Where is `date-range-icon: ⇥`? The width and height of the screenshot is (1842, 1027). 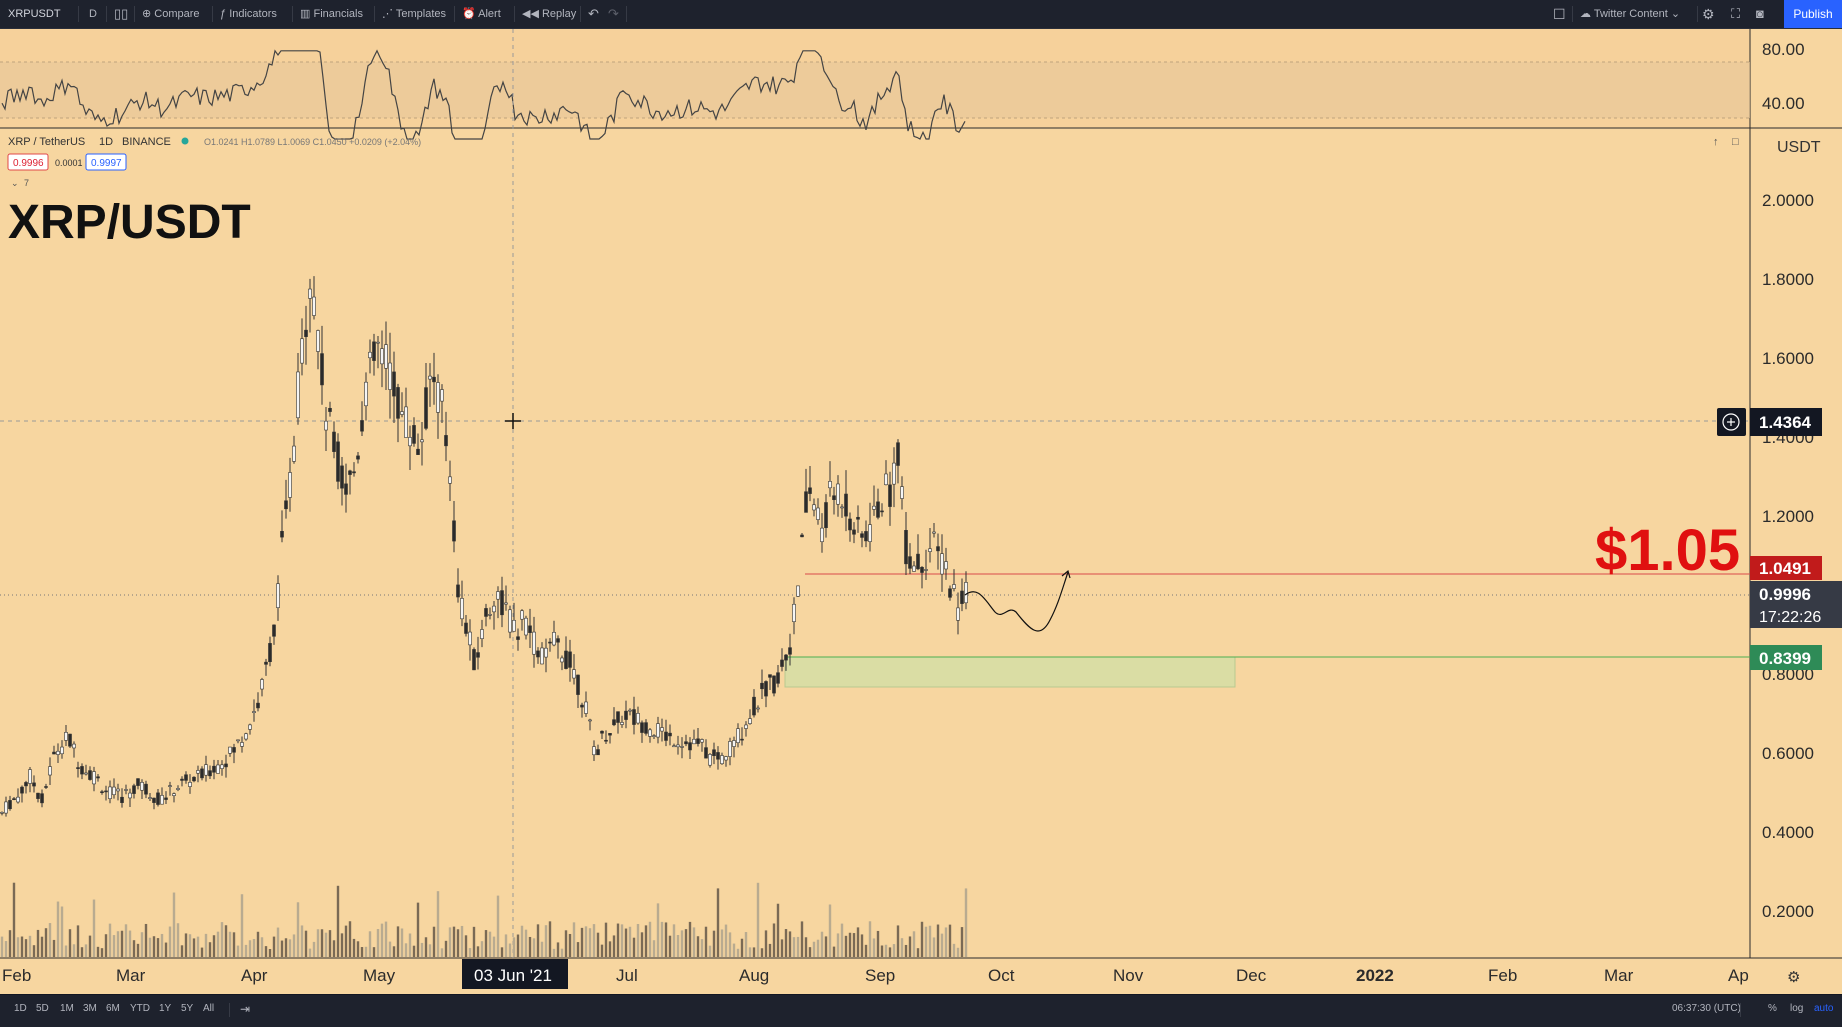
date-range-icon: ⇥ is located at coordinates (245, 1009).